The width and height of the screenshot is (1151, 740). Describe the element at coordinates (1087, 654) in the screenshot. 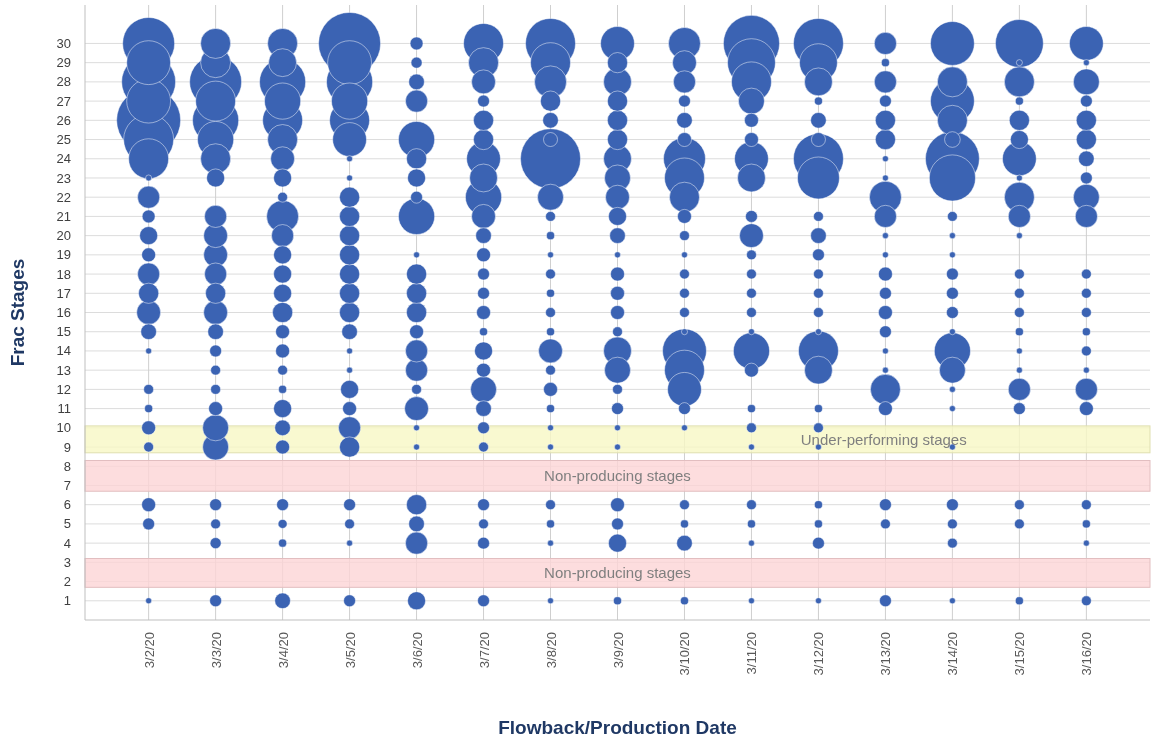

I see `x-tick-label: 3/16/20` at that location.